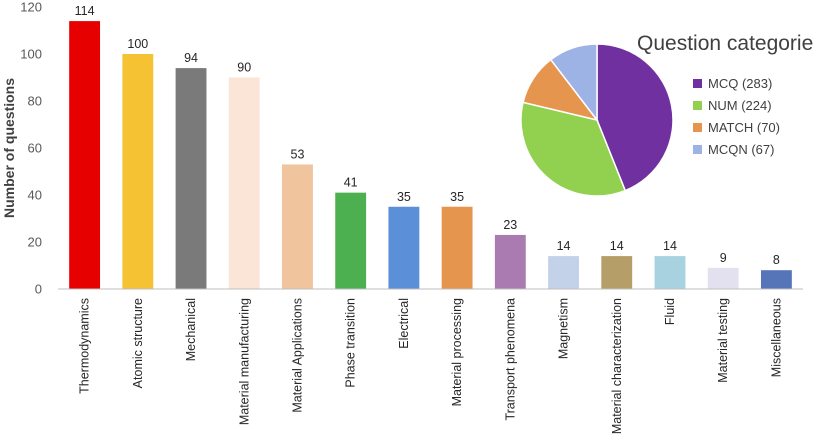 This screenshot has height=445, width=813. Describe the element at coordinates (35, 242) in the screenshot. I see `y-tick-label: 20` at that location.